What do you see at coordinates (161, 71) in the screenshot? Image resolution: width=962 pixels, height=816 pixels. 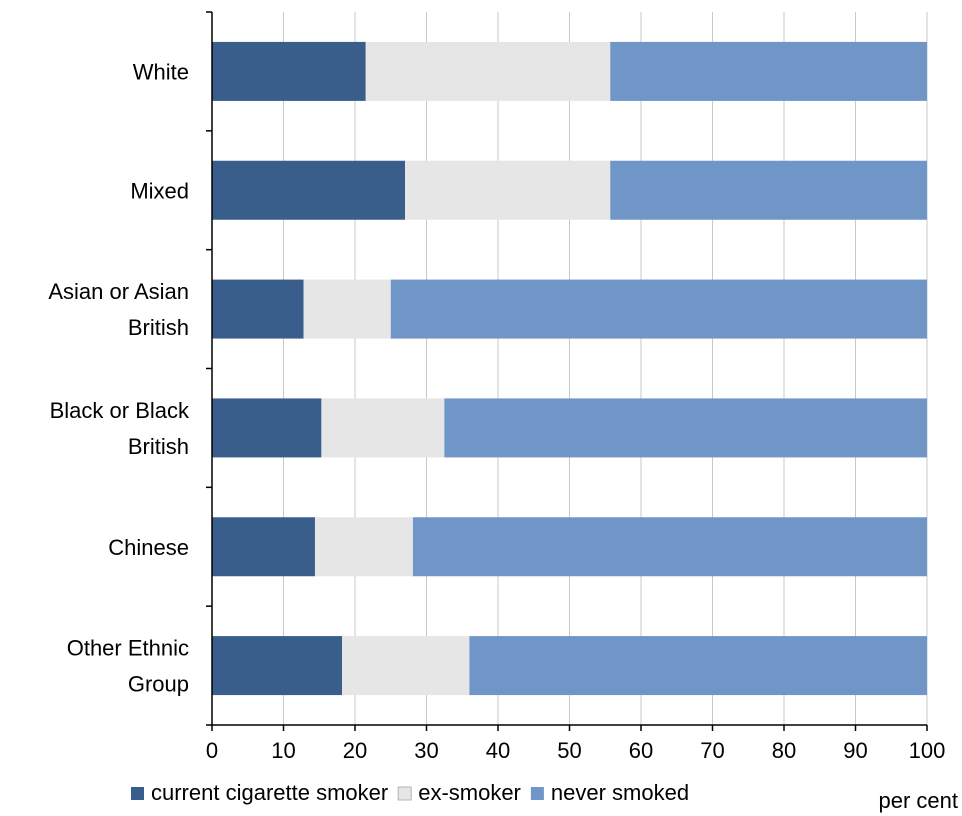 I see `category-label-0: White` at bounding box center [161, 71].